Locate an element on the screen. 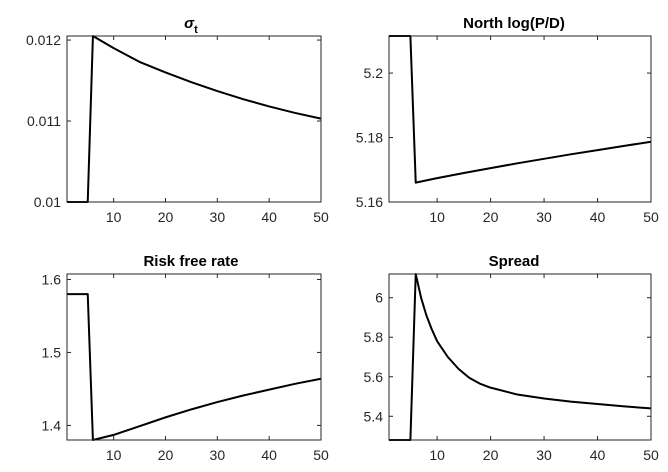 This screenshot has height=472, width=668. y-tick-label: 1.6 is located at coordinates (52, 279).